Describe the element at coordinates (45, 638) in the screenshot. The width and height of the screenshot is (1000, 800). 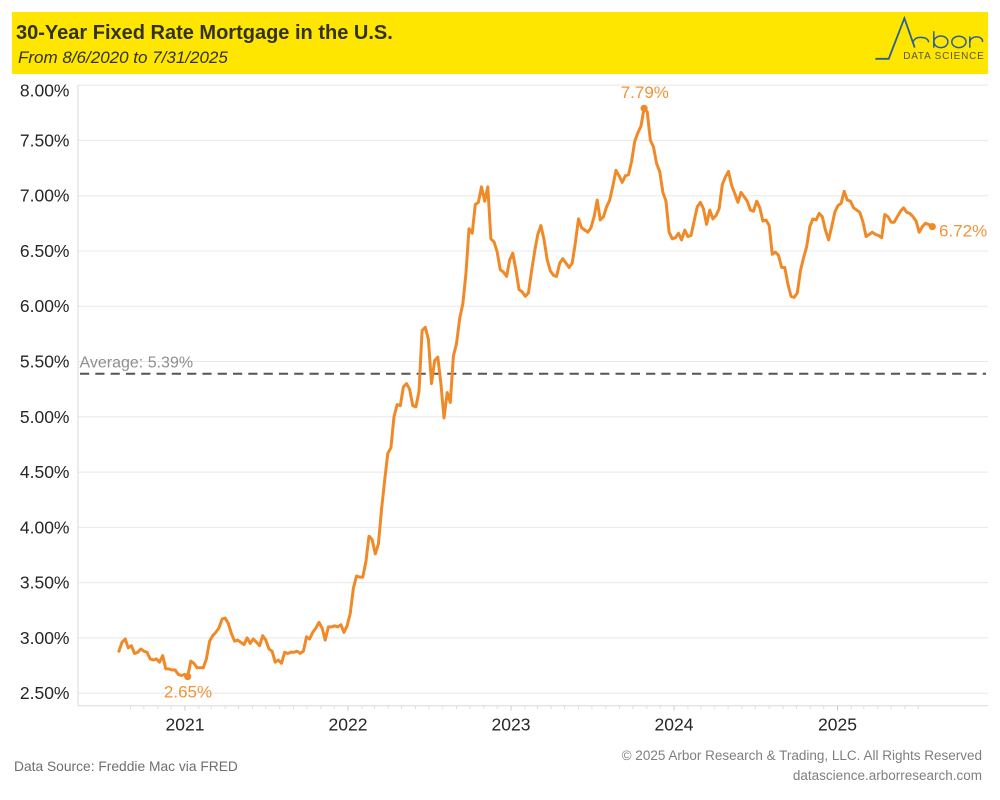
I see `svg-text: 3.00%` at that location.